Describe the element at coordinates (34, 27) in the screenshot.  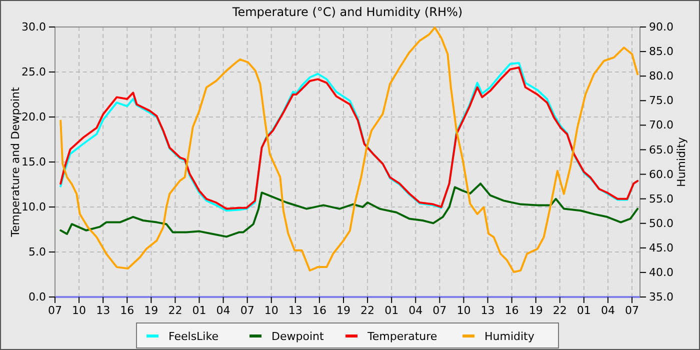
I see `y-tick-label: 30.0` at that location.